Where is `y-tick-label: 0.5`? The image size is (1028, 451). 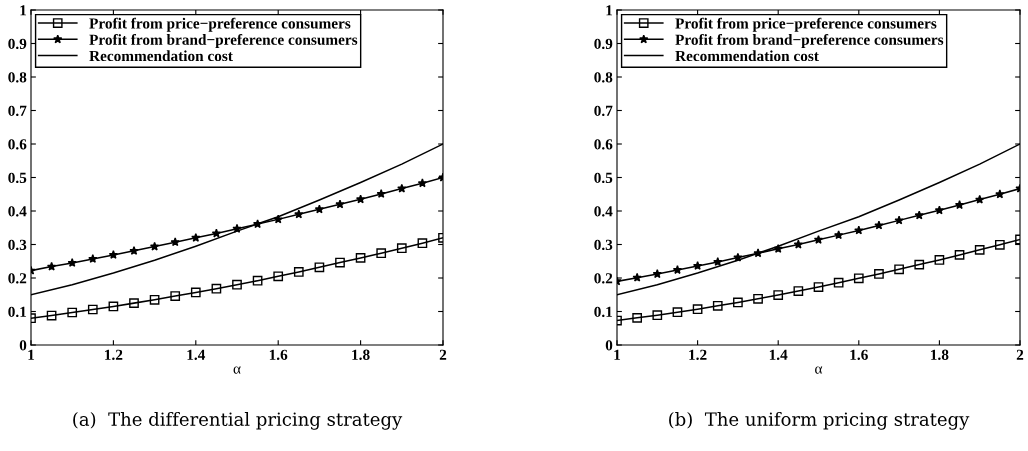 y-tick-label: 0.5 is located at coordinates (17, 178).